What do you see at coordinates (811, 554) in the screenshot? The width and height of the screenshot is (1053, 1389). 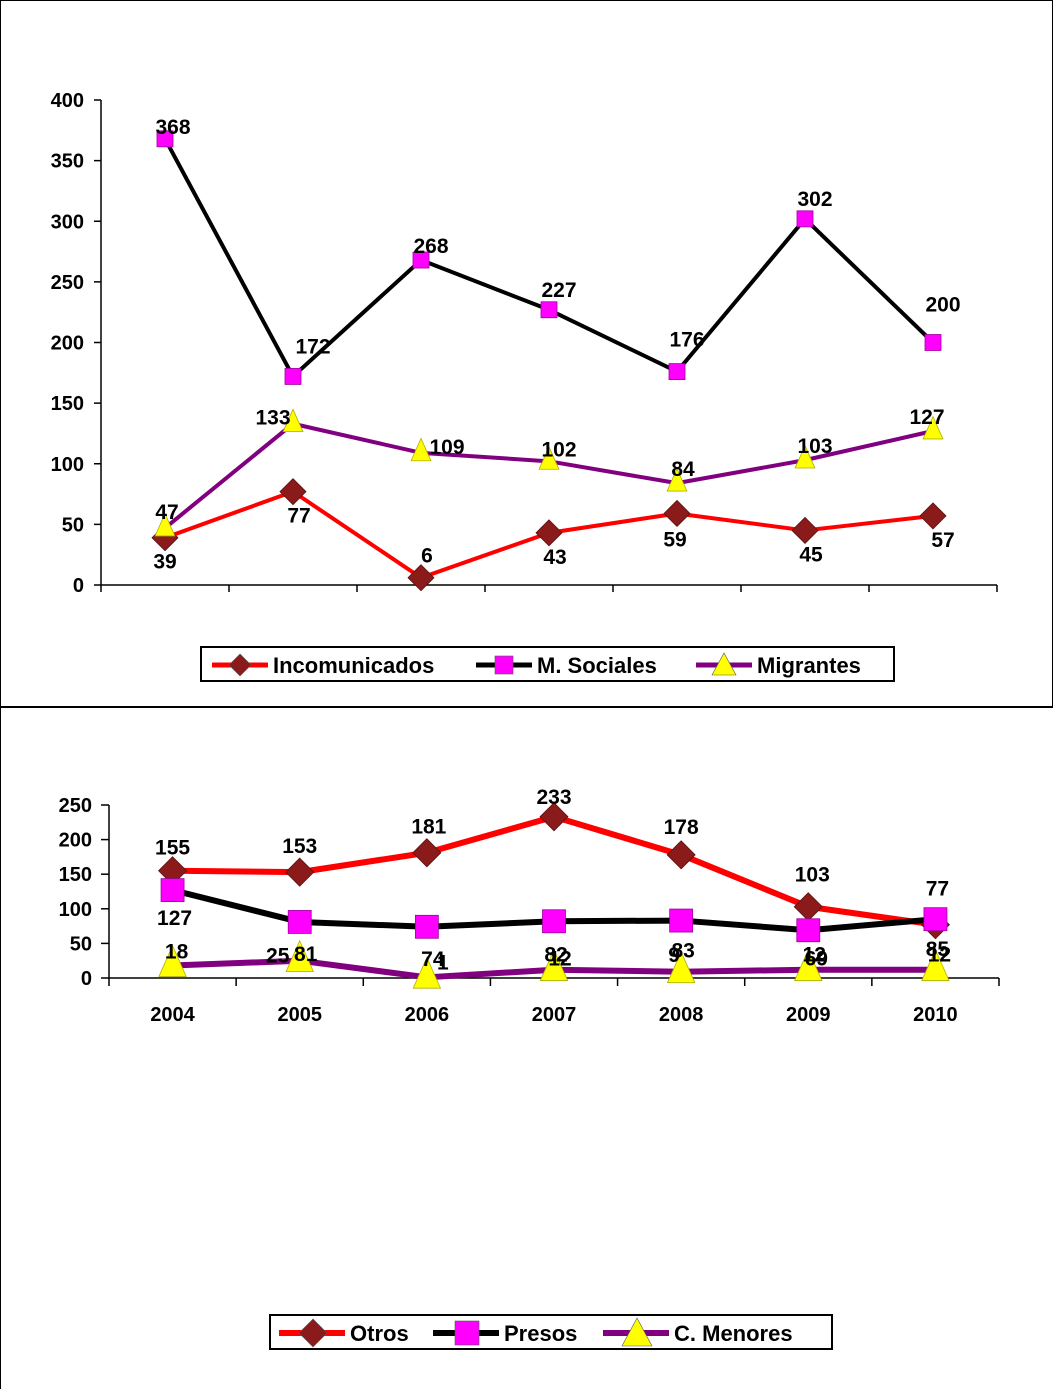 I see `data-label: 45` at bounding box center [811, 554].